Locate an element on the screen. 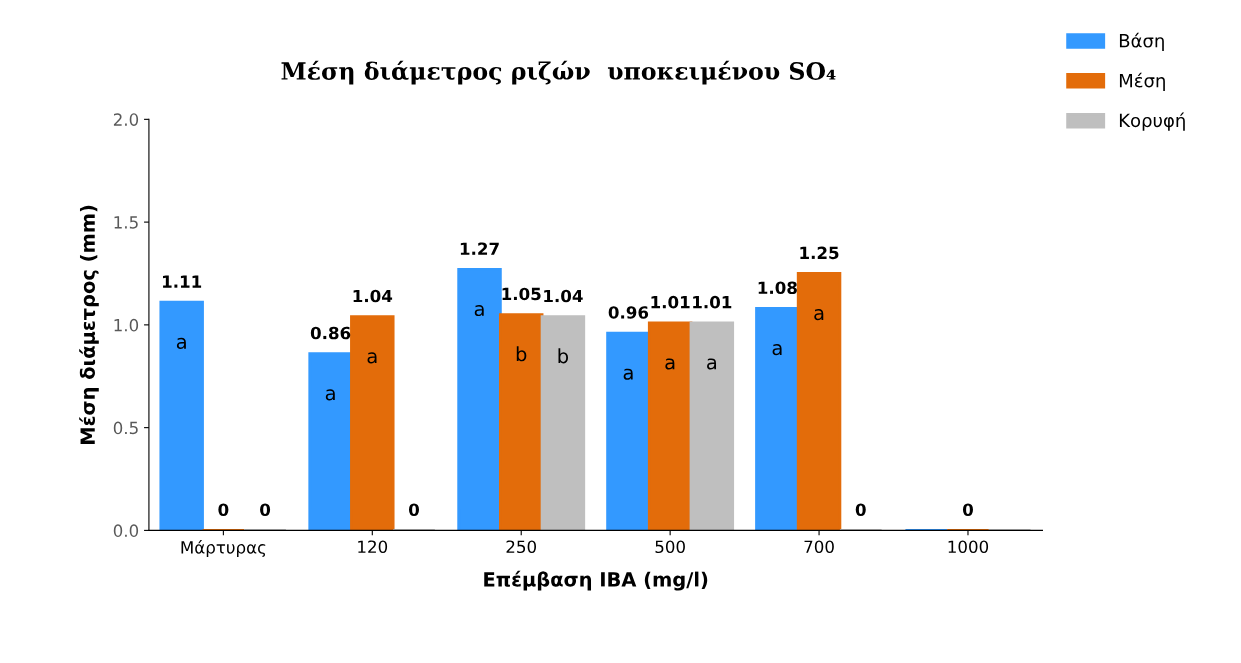 The image size is (1241, 663). data-label: 1.11 is located at coordinates (182, 281).